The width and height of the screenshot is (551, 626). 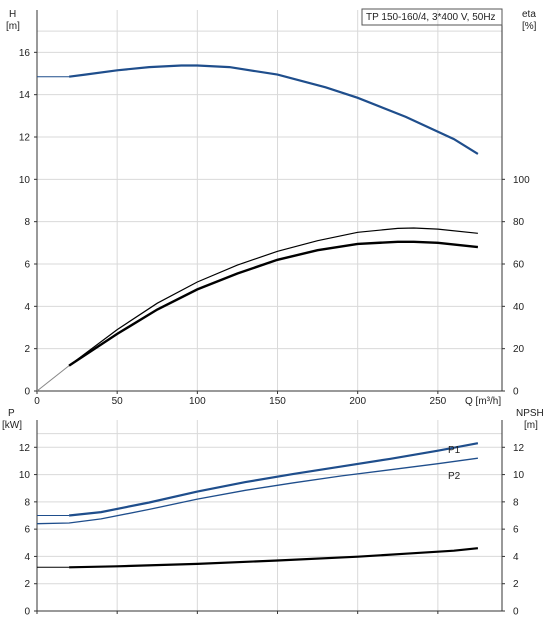 What do you see at coordinates (519, 307) in the screenshot?
I see `top-right-tick-label: 40` at bounding box center [519, 307].